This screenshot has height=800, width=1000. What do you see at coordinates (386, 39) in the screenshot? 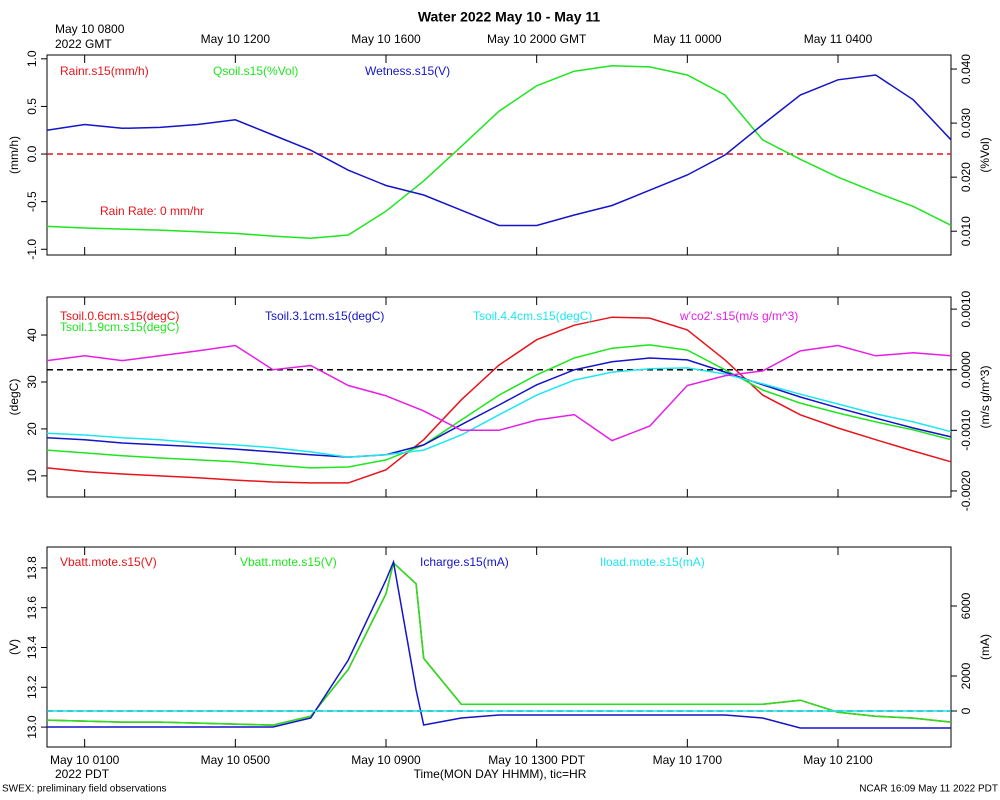
I see `x2-tick-label: May 10 1600` at bounding box center [386, 39].